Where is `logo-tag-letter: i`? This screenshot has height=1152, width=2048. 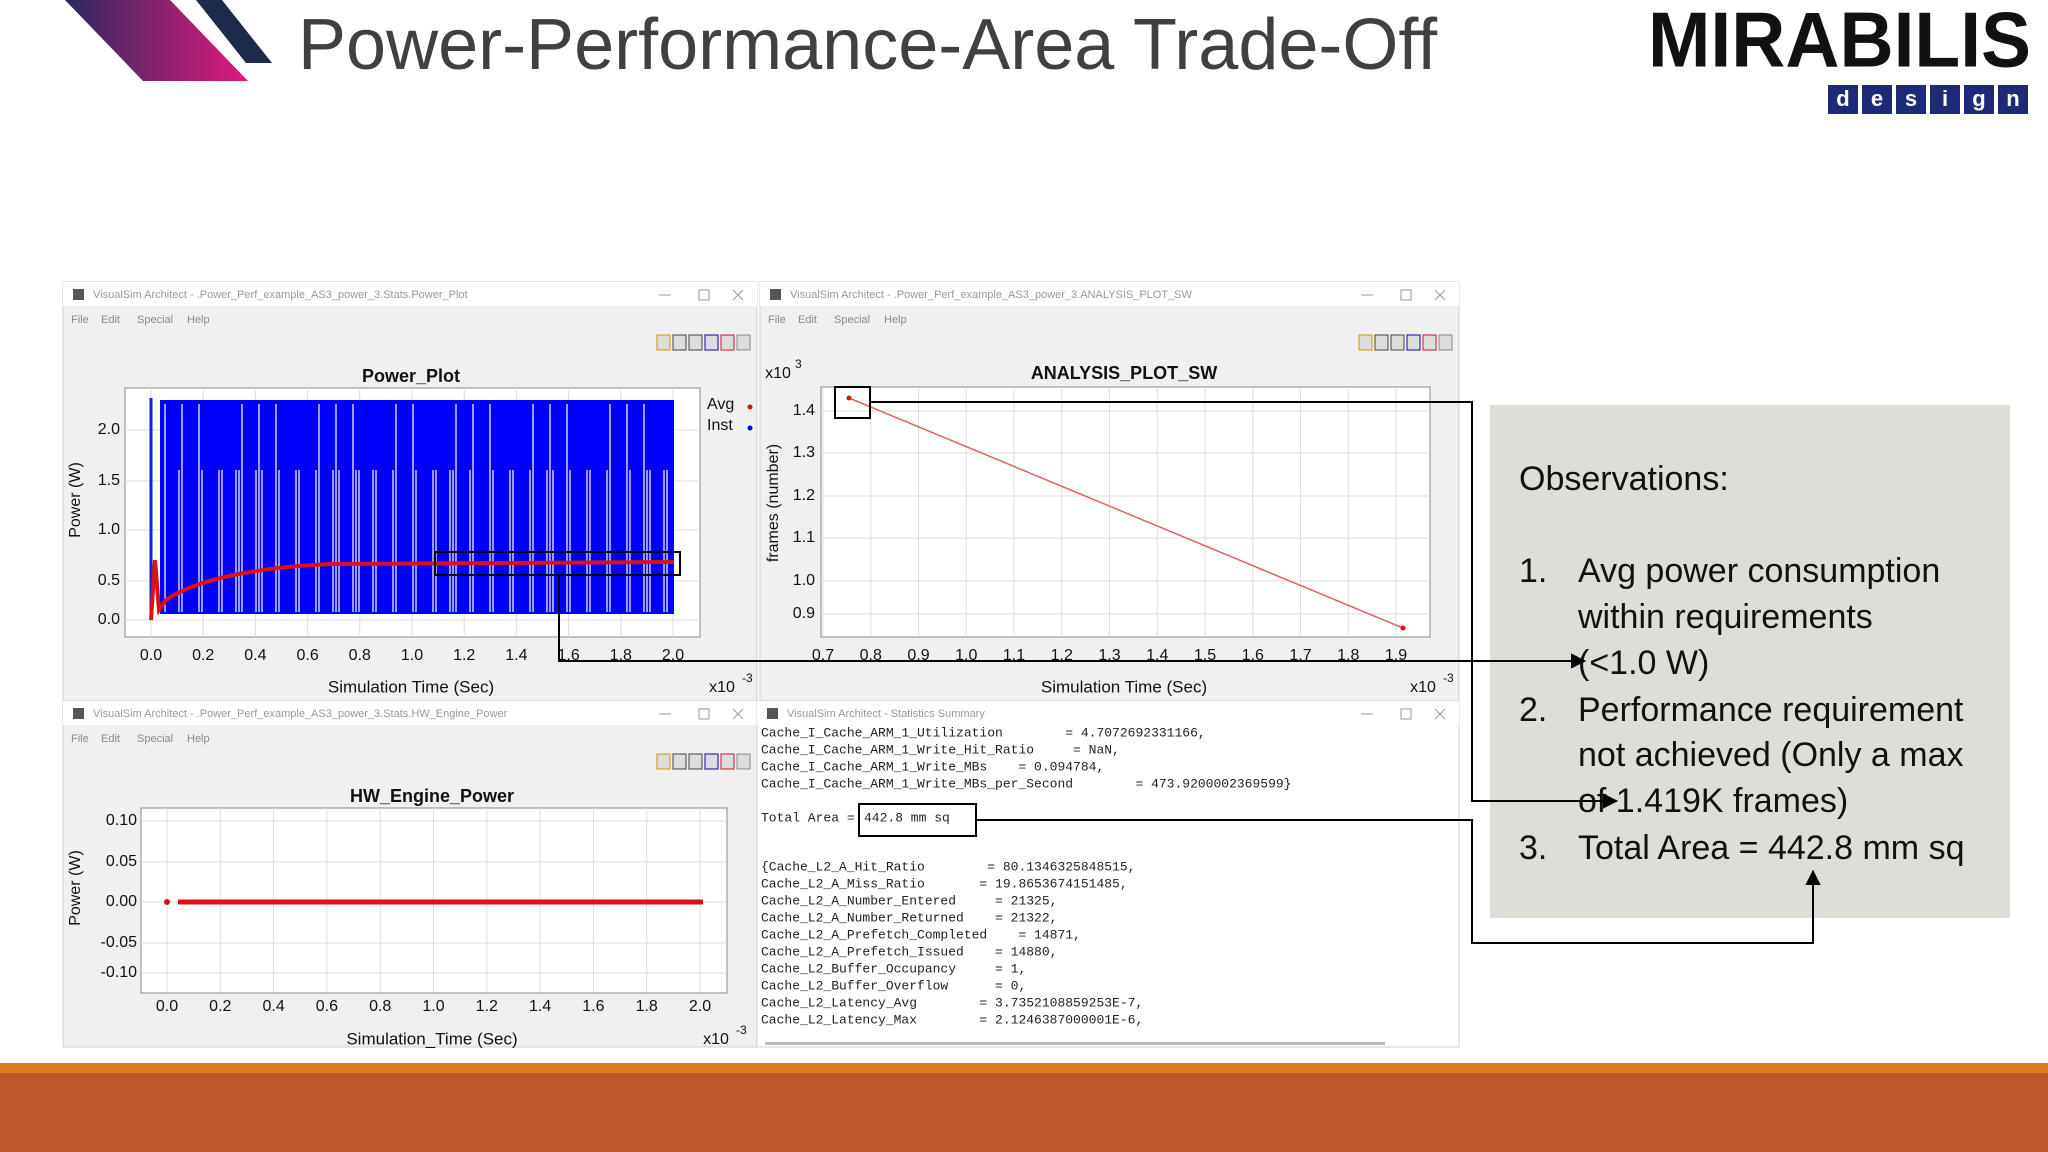 logo-tag-letter: i is located at coordinates (1945, 98).